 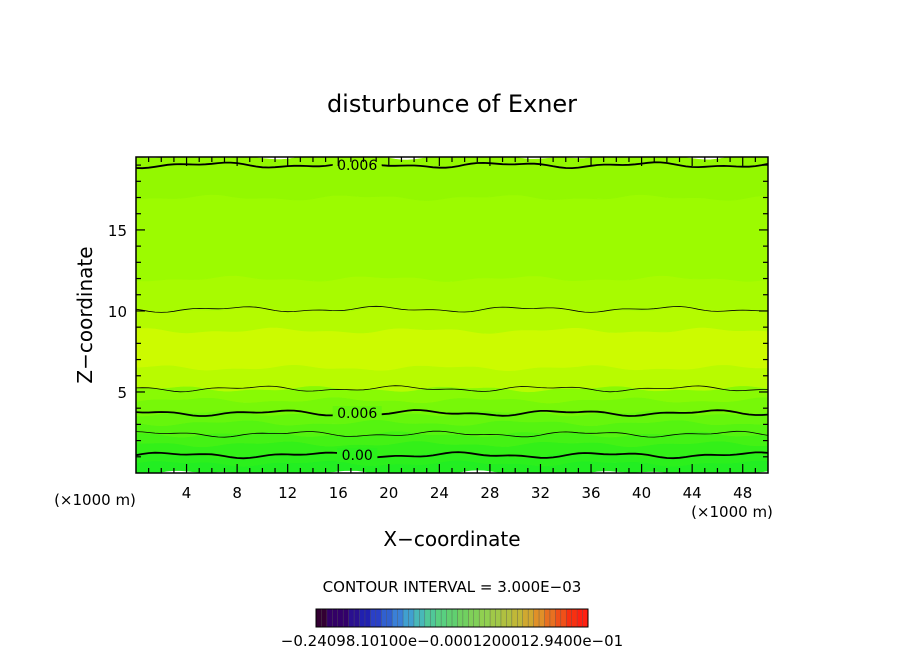 I want to click on colorbar-labels: −0.24098.10100e−0.0001200012.9400e−01, so click(x=452, y=641).